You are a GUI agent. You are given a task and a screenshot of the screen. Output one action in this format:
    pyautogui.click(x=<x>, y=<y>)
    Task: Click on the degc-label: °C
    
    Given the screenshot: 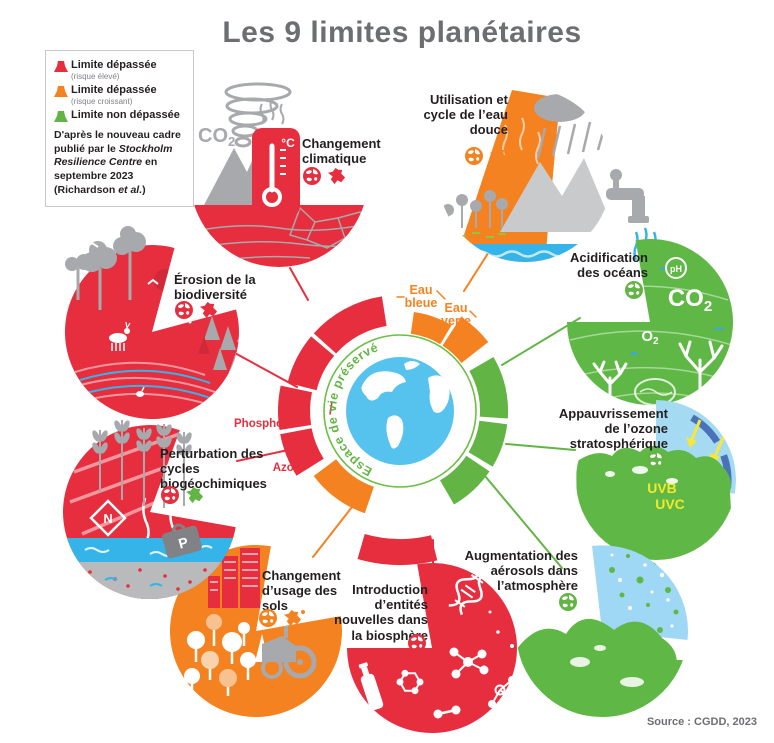 What is the action you would take?
    pyautogui.click(x=288, y=143)
    